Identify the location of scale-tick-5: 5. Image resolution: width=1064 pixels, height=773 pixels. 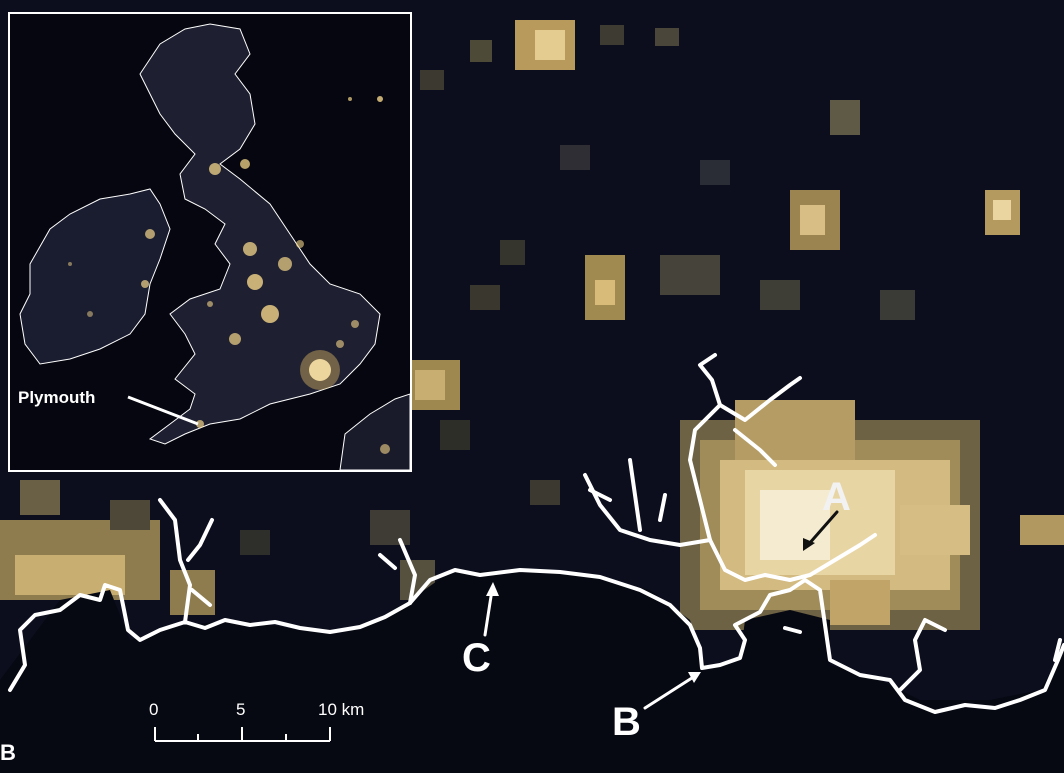
(241, 709).